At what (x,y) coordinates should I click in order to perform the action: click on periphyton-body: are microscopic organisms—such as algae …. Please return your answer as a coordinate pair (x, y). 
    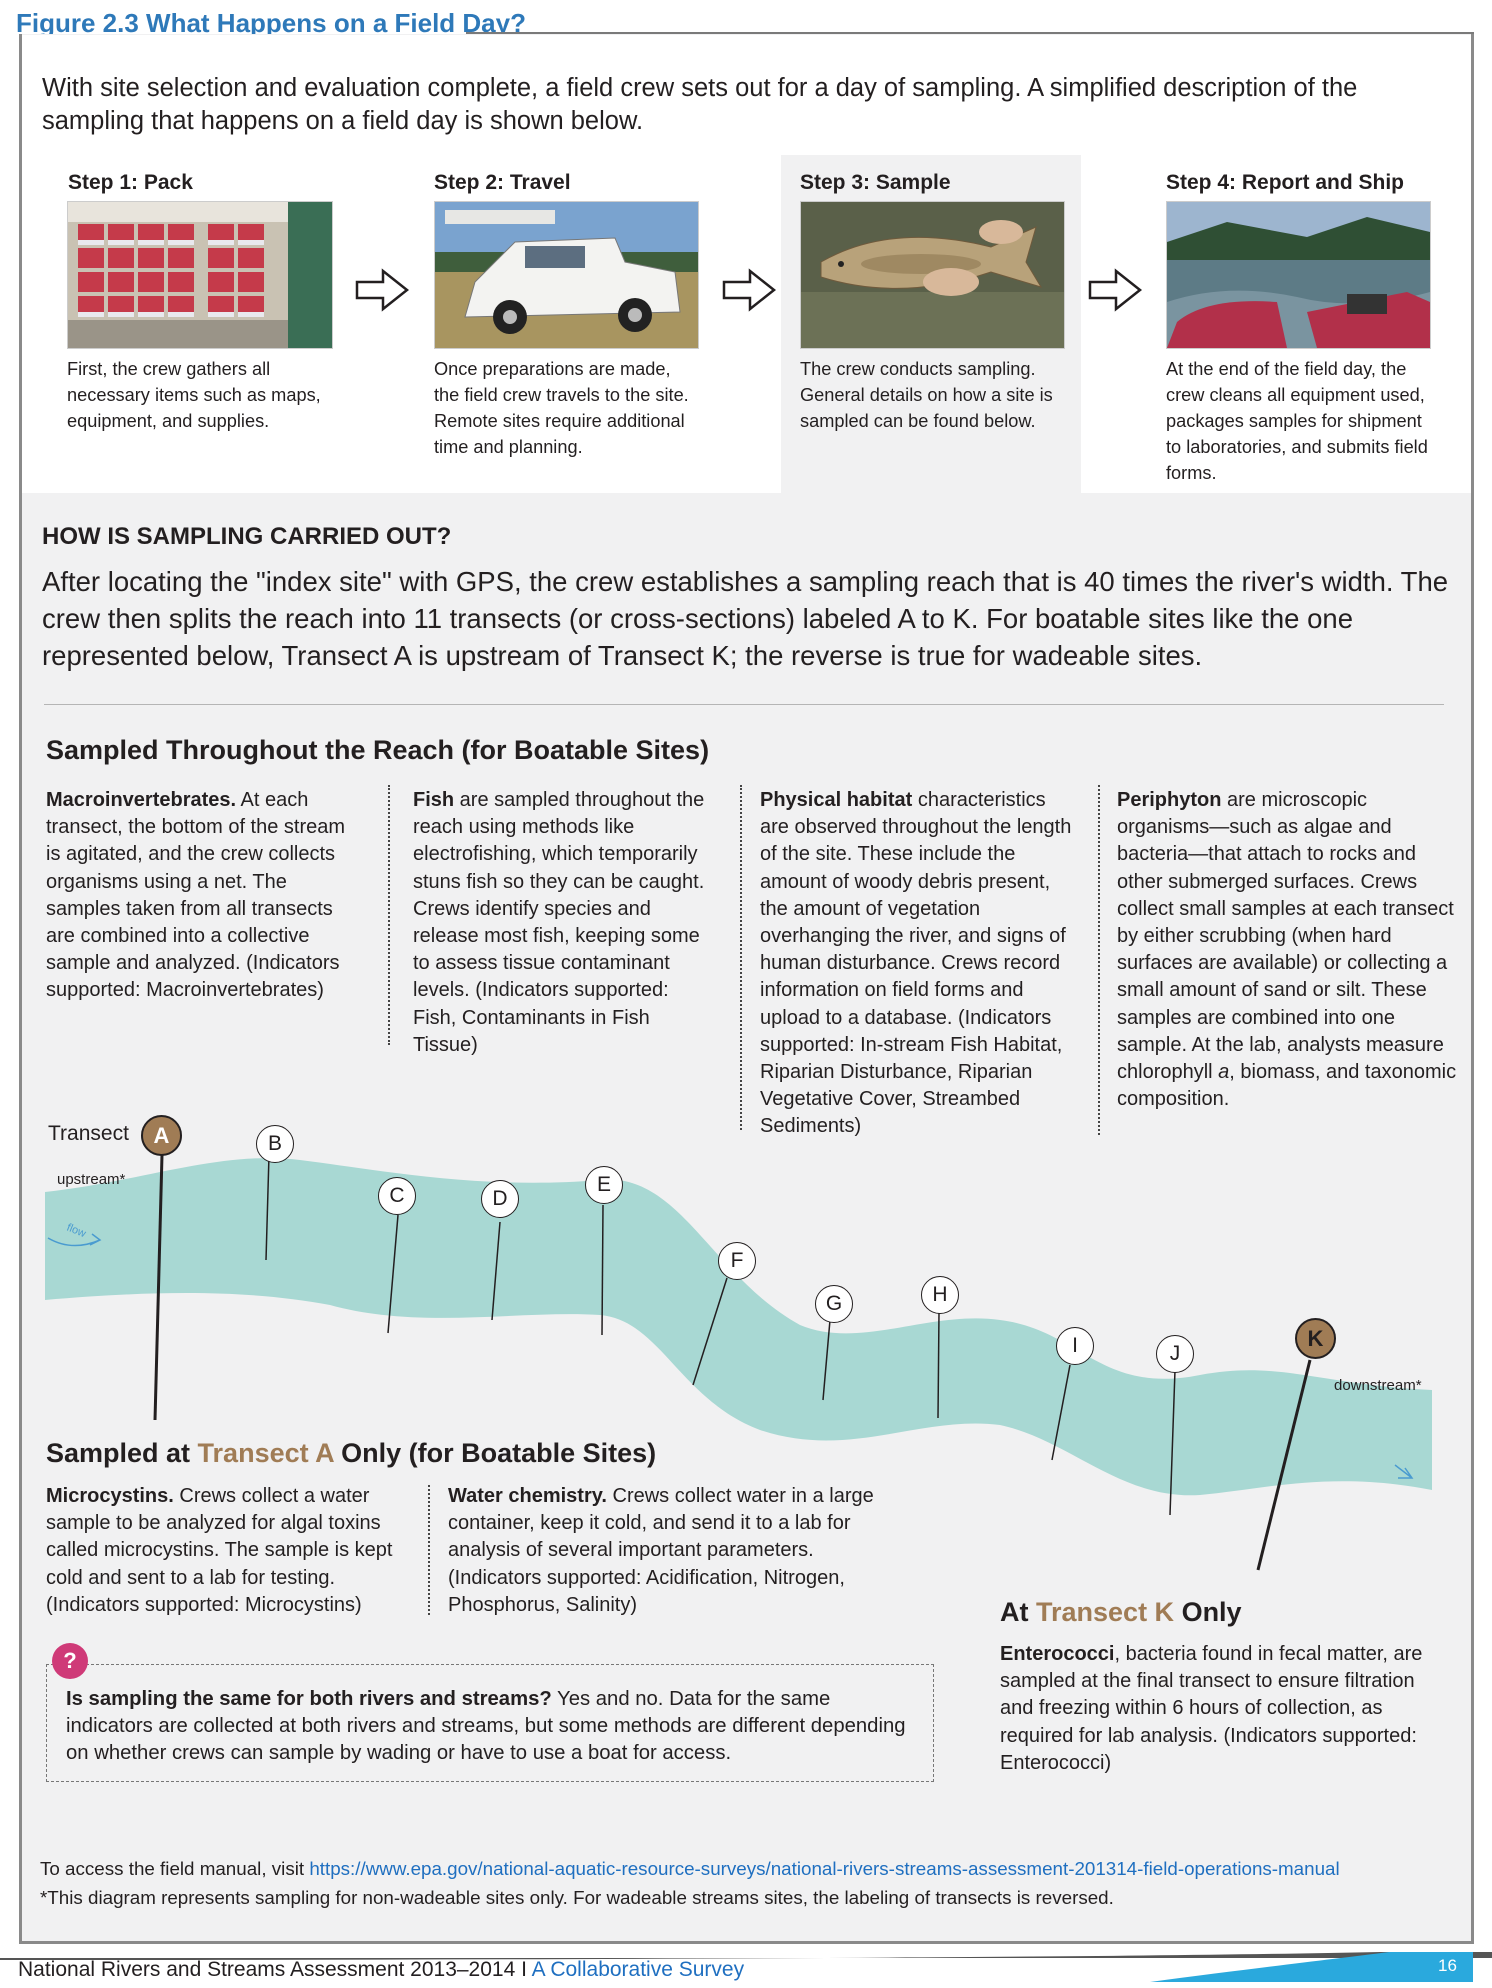
    Looking at the image, I should click on (1285, 936).